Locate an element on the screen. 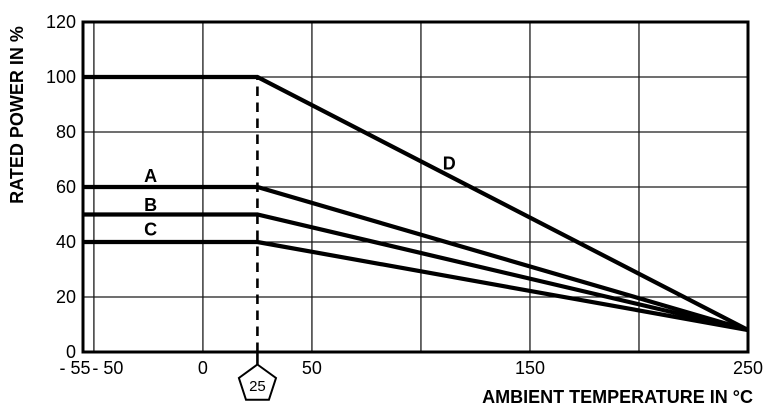 The width and height of the screenshot is (775, 420). x-tick-label: 150 is located at coordinates (530, 368).